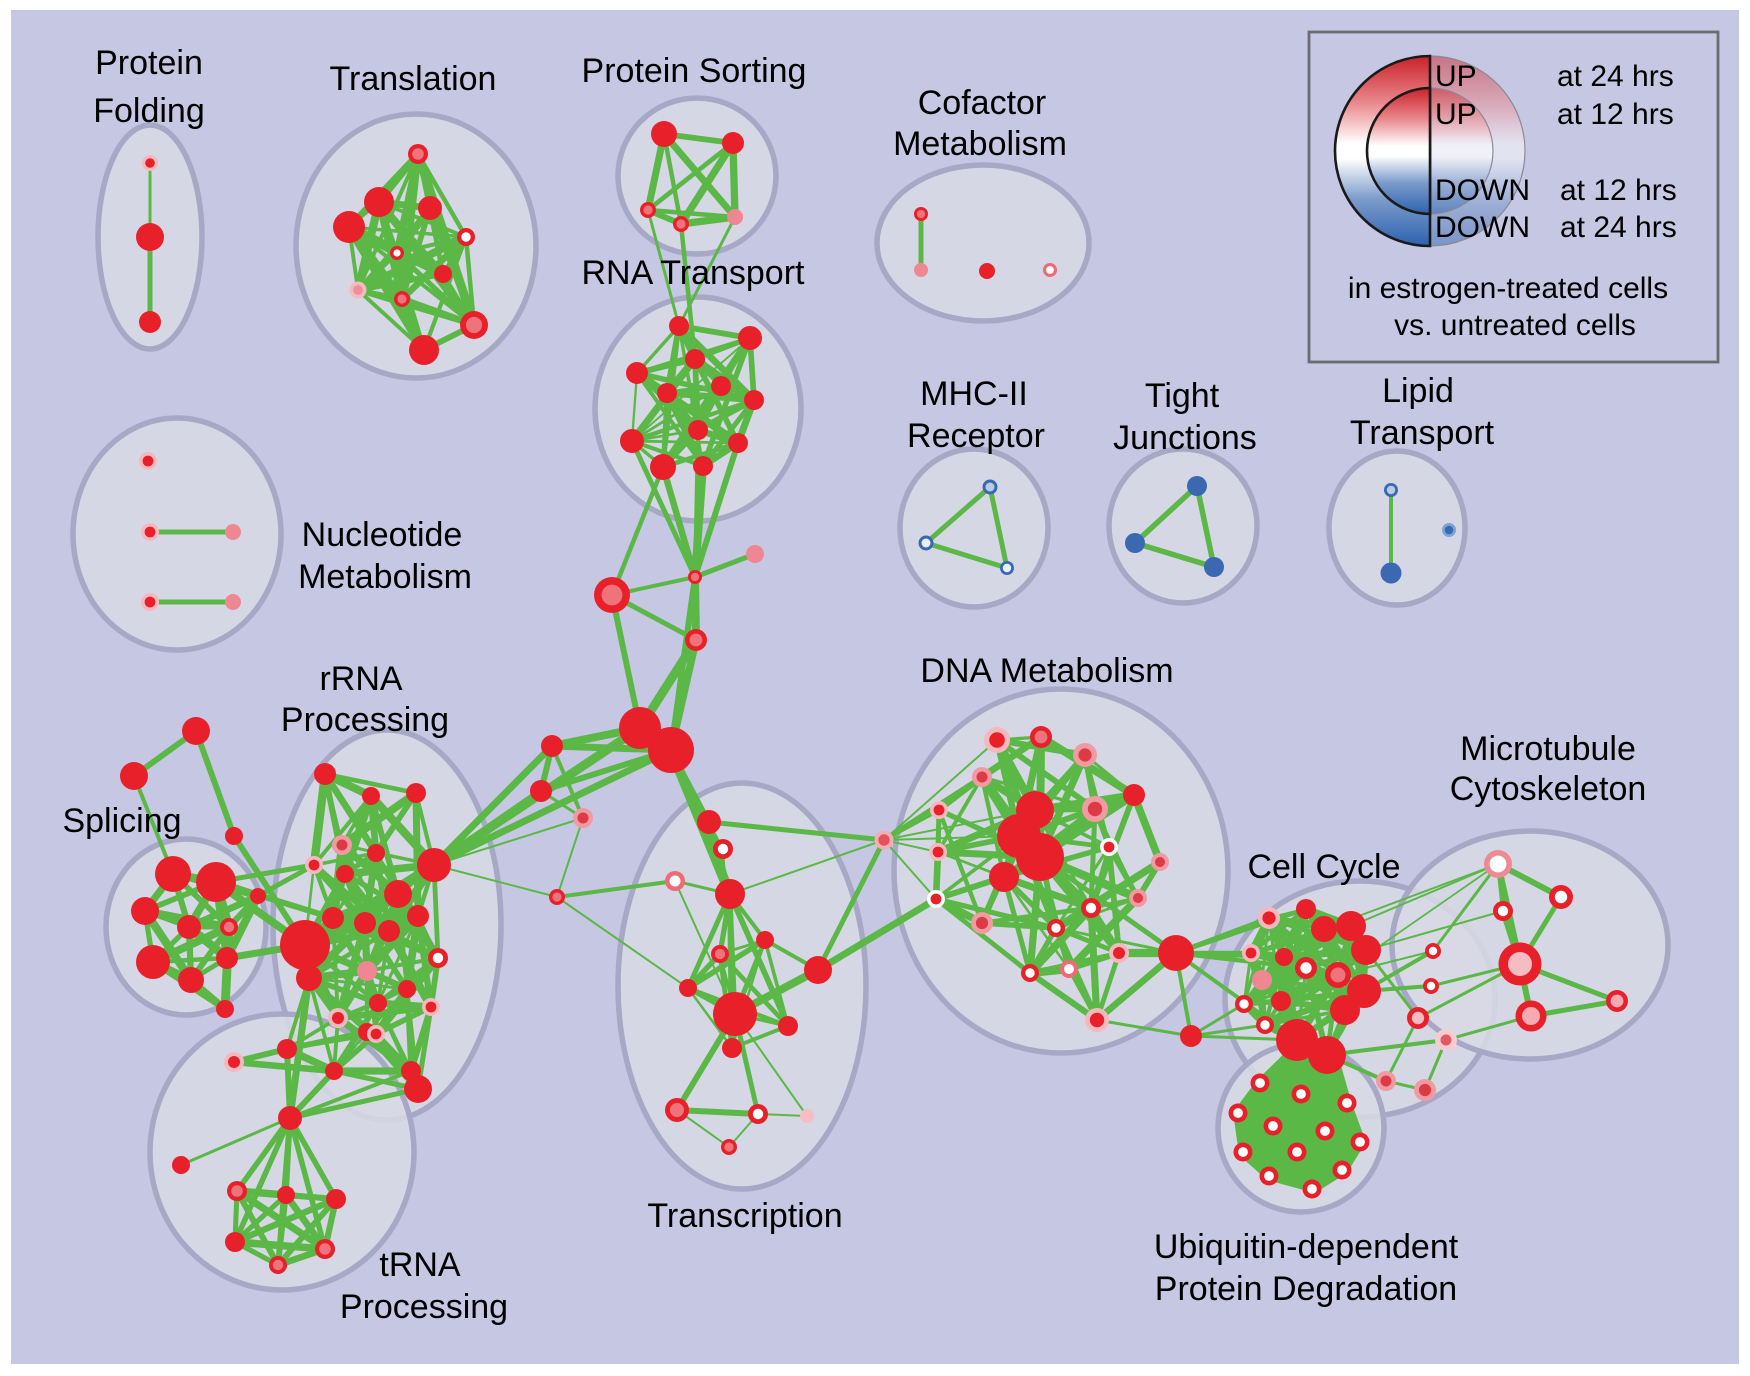 The width and height of the screenshot is (1750, 1376). I want to click on svg-text: Transport, so click(1422, 433).